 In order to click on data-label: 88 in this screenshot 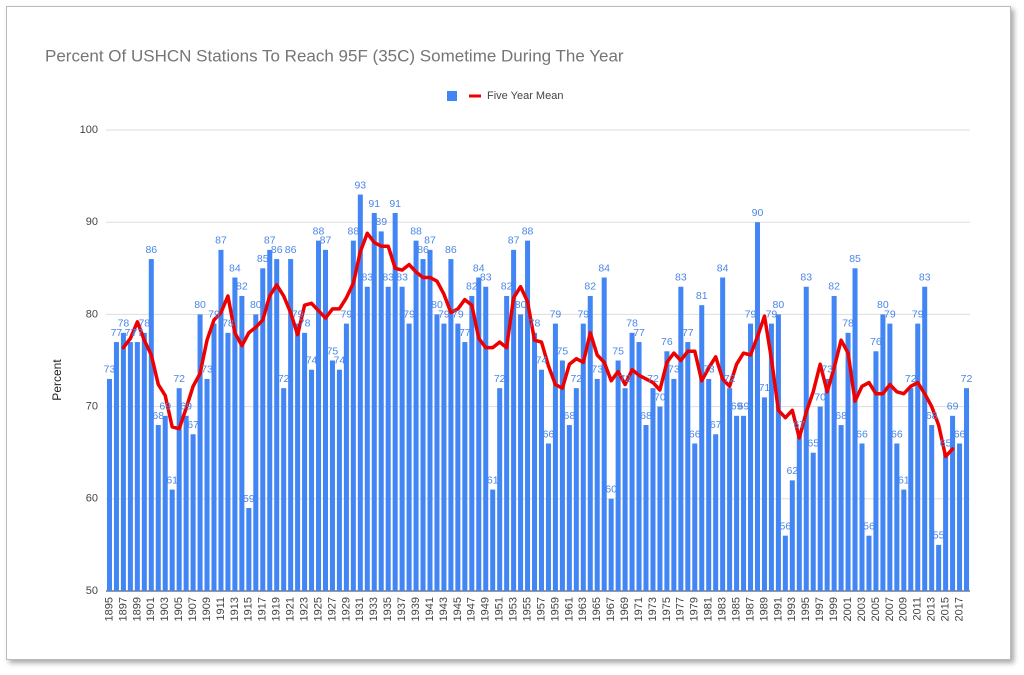, I will do `click(319, 231)`.